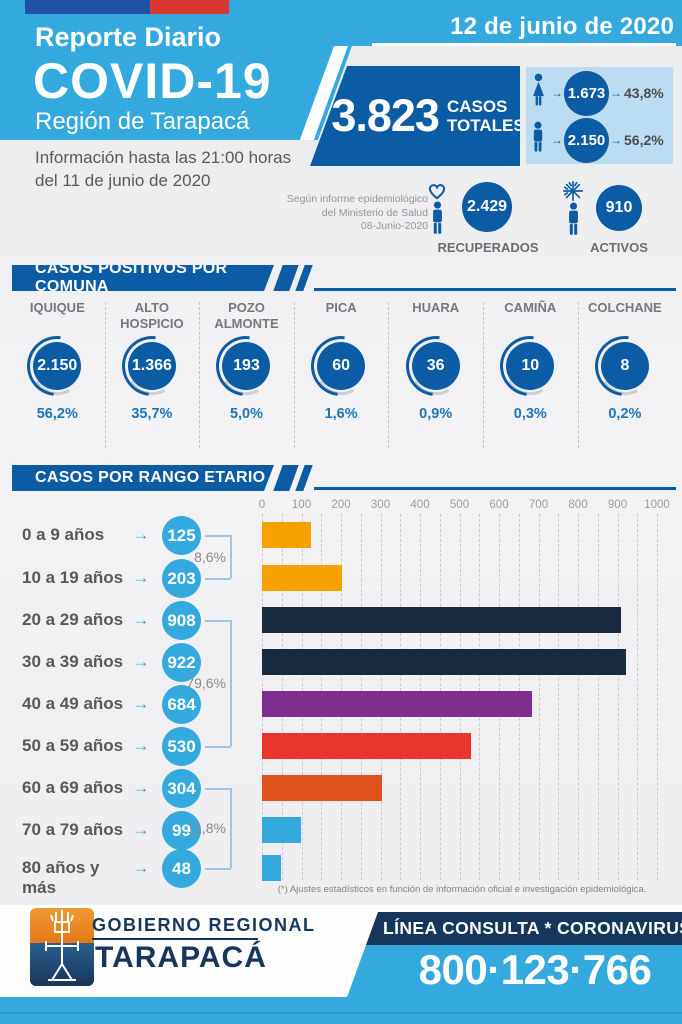 The height and width of the screenshot is (1024, 682). I want to click on source-note-line3: 08-Junio-2020, so click(394, 226).